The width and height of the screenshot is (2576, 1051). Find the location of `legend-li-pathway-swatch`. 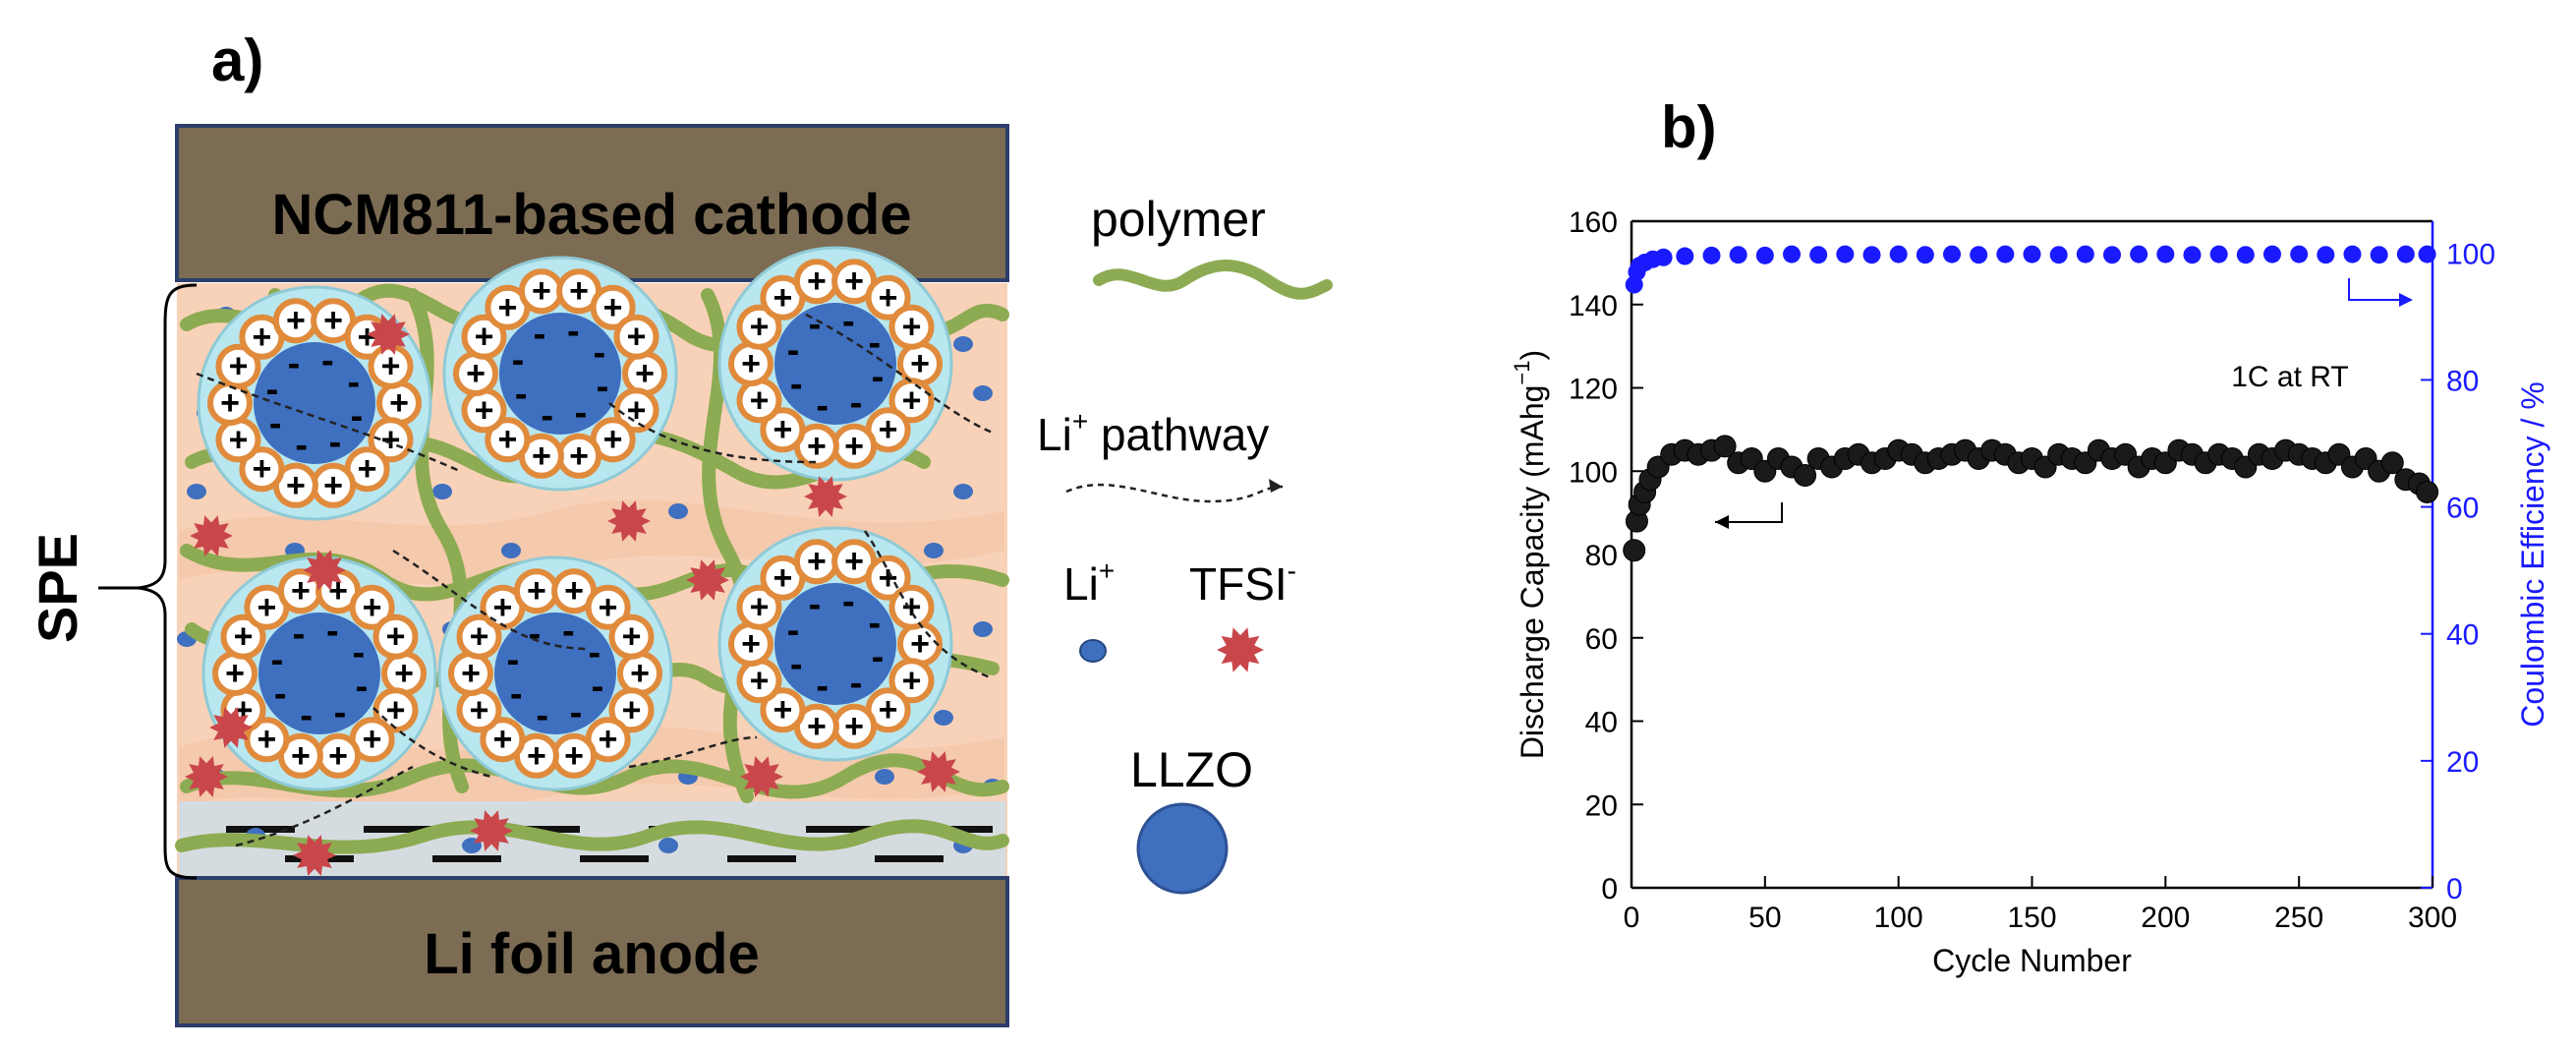

legend-li-pathway-swatch is located at coordinates (1174, 493).